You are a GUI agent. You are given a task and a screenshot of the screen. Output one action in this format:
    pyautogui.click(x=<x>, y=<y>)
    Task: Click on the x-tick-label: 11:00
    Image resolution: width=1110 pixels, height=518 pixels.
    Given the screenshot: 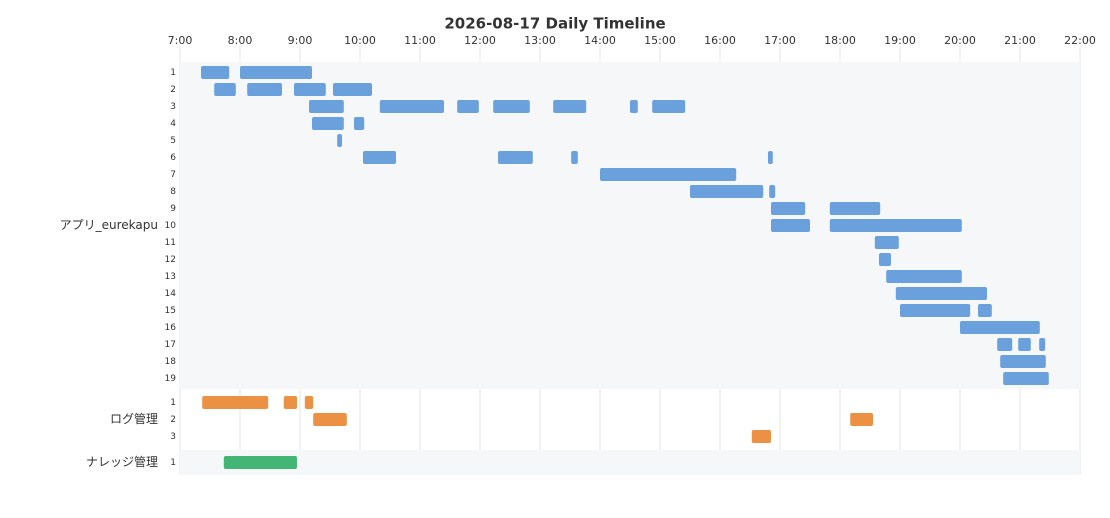 What is the action you would take?
    pyautogui.click(x=420, y=40)
    